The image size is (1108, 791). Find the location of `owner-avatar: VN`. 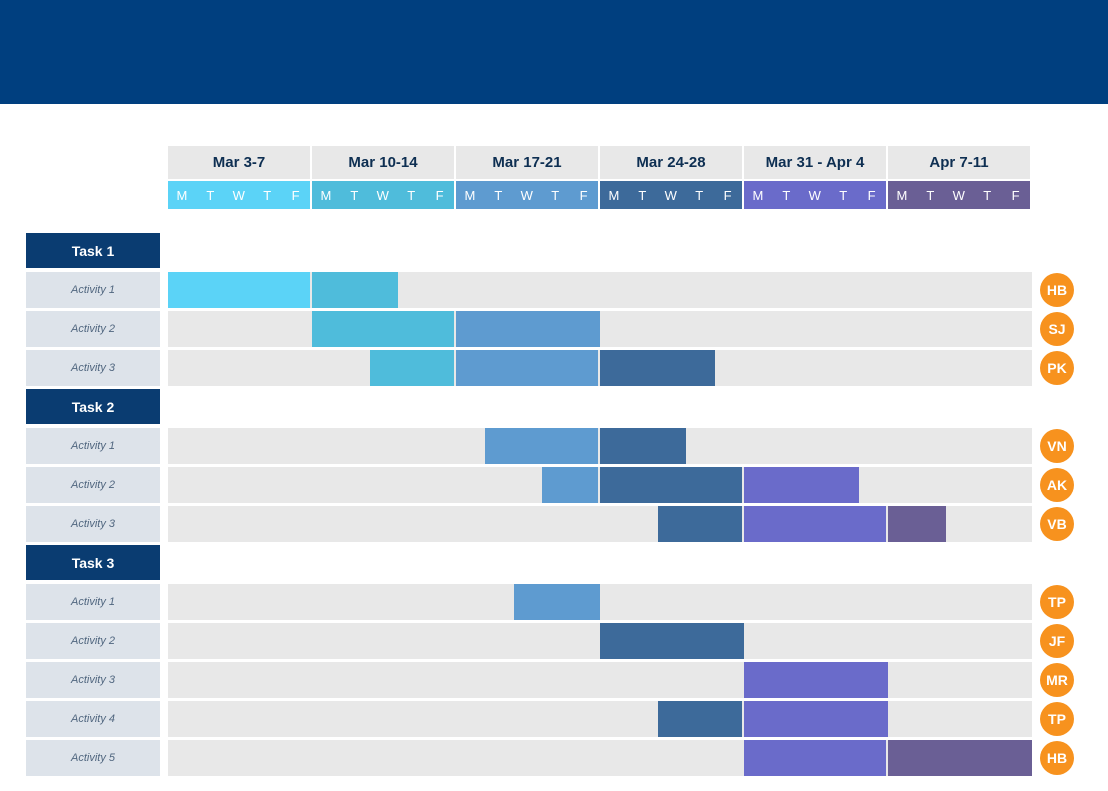

owner-avatar: VN is located at coordinates (1057, 446).